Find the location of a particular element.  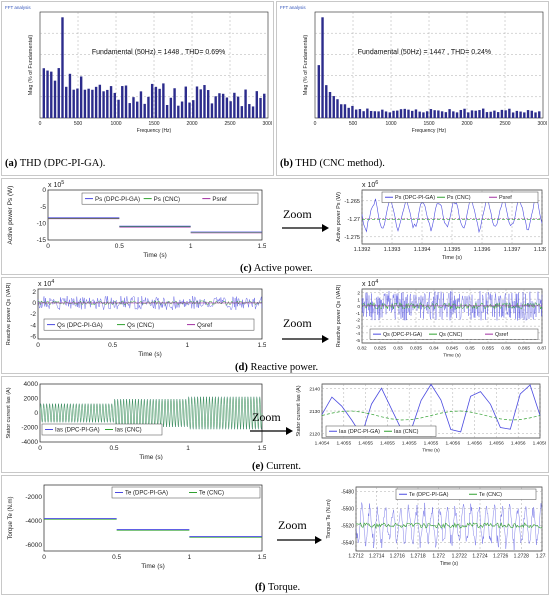

y-axis-label: Stator current Ias (A) is located at coordinates (299, 410).